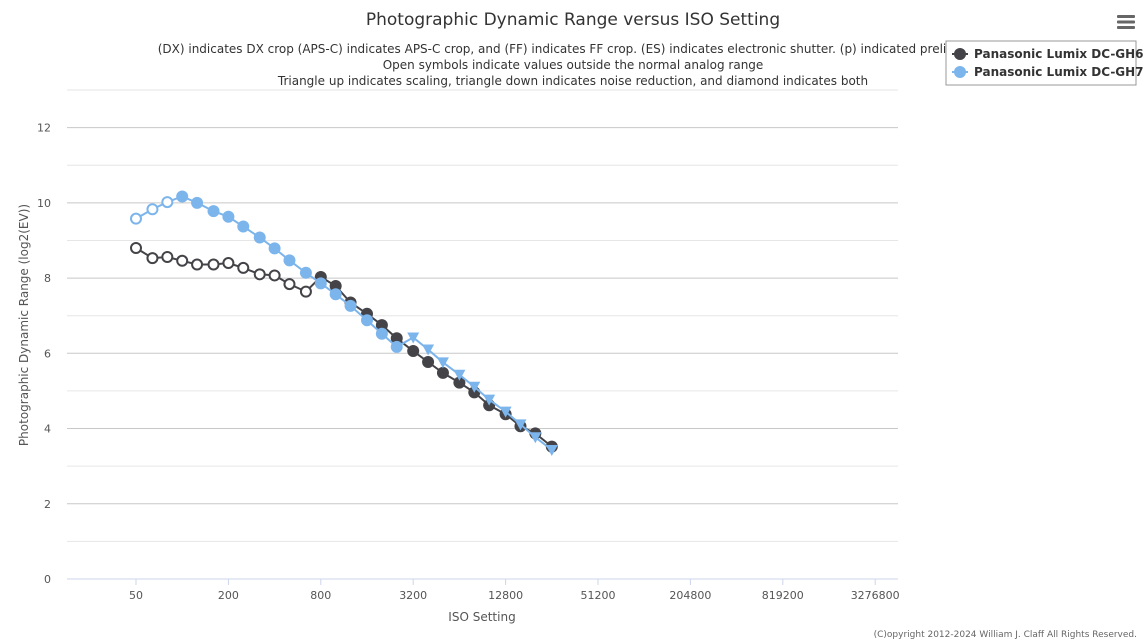 The height and width of the screenshot is (642, 1147). I want to click on y-tick-label: 8, so click(47, 278).